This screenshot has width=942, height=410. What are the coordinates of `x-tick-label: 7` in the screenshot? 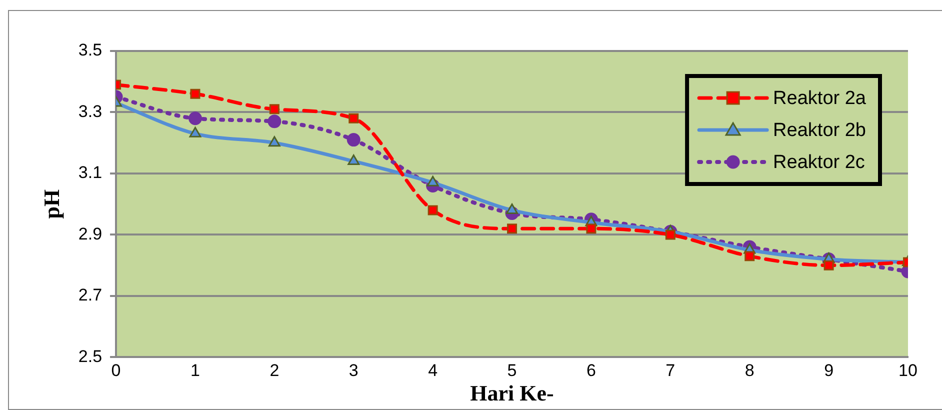 It's located at (671, 370).